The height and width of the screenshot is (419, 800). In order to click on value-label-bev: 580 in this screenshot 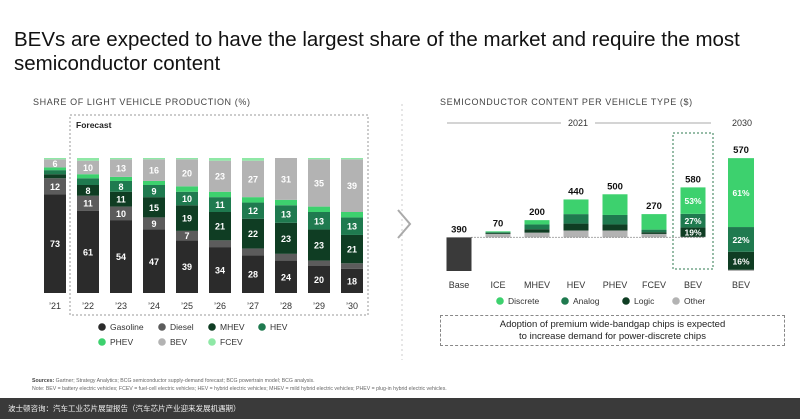, I will do `click(693, 179)`.